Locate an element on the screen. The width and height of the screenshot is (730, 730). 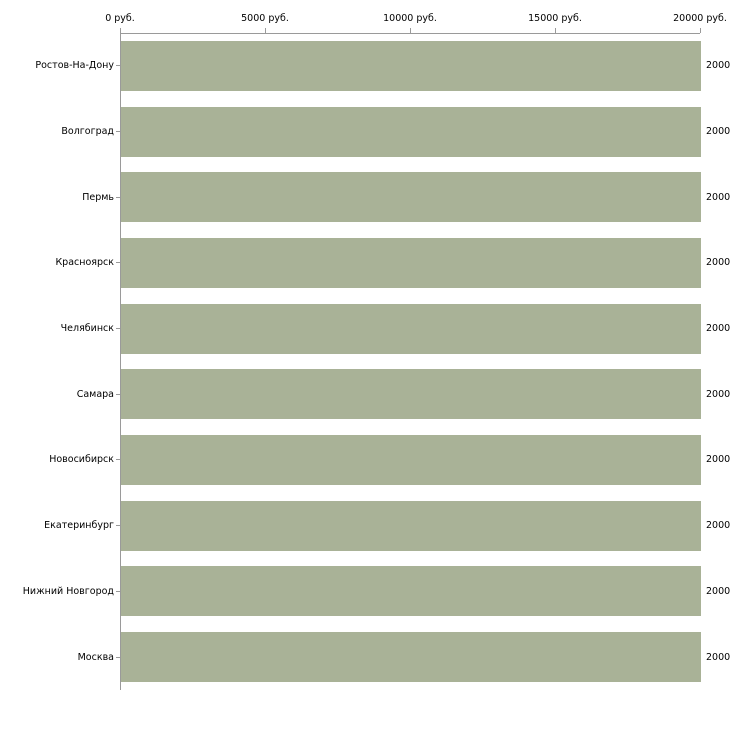
chart-row: Новосибирск 20000 is located at coordinates (365, 460).